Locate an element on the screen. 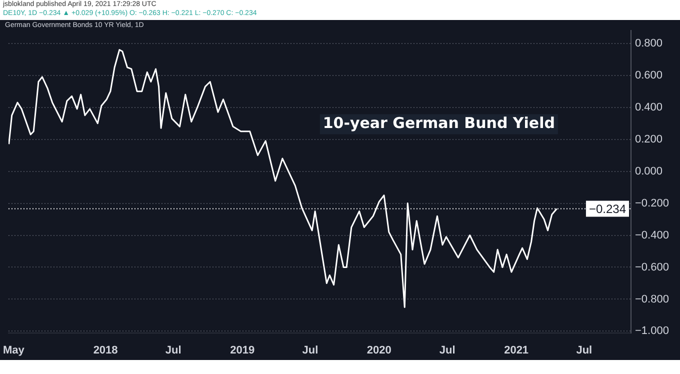 The width and height of the screenshot is (680, 374). ref-line-label: −0.234 is located at coordinates (607, 209).